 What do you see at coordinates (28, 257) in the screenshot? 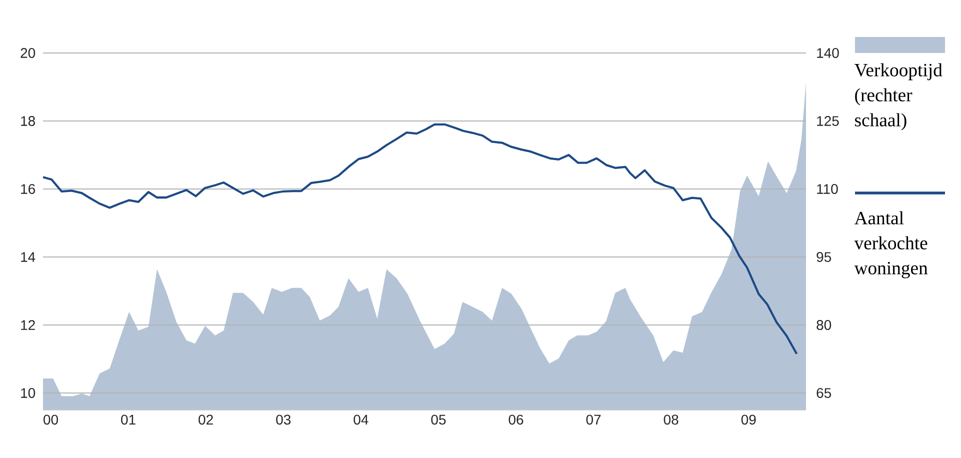
I see `y-tick-label: 14` at bounding box center [28, 257].